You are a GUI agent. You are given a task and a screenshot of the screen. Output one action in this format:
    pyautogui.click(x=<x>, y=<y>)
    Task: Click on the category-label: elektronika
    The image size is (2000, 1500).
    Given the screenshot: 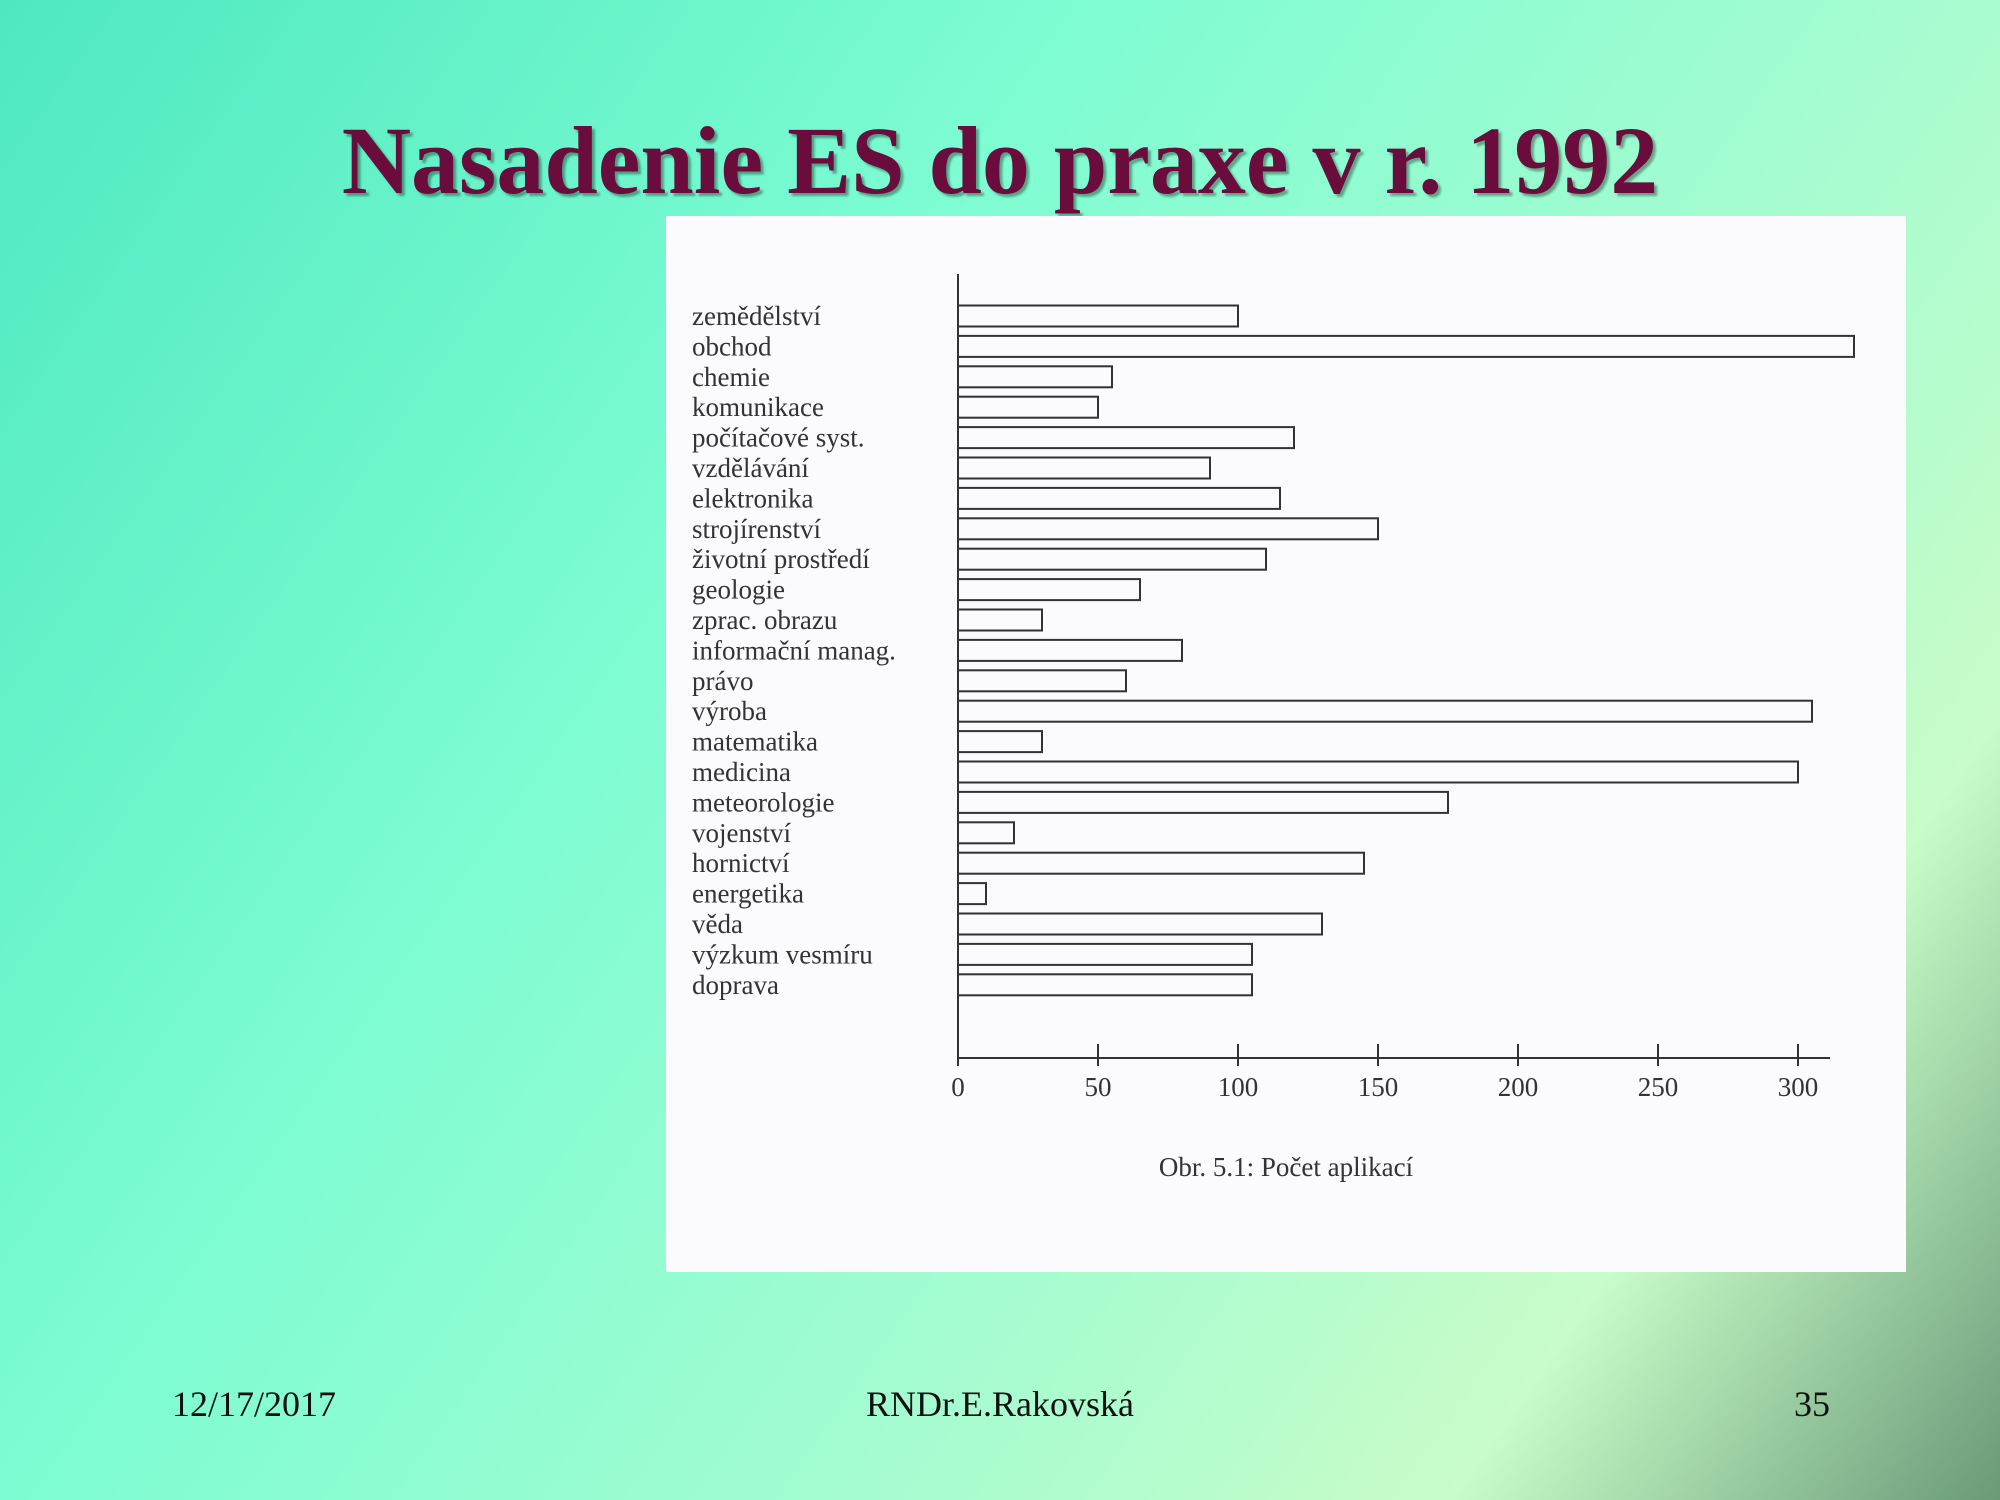 What is the action you would take?
    pyautogui.click(x=752, y=498)
    